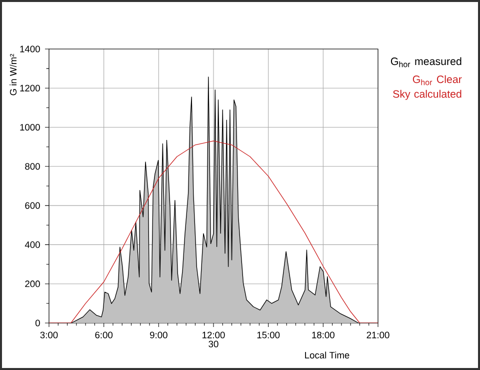  I want to click on x-tick-label: 9:00, so click(159, 335).